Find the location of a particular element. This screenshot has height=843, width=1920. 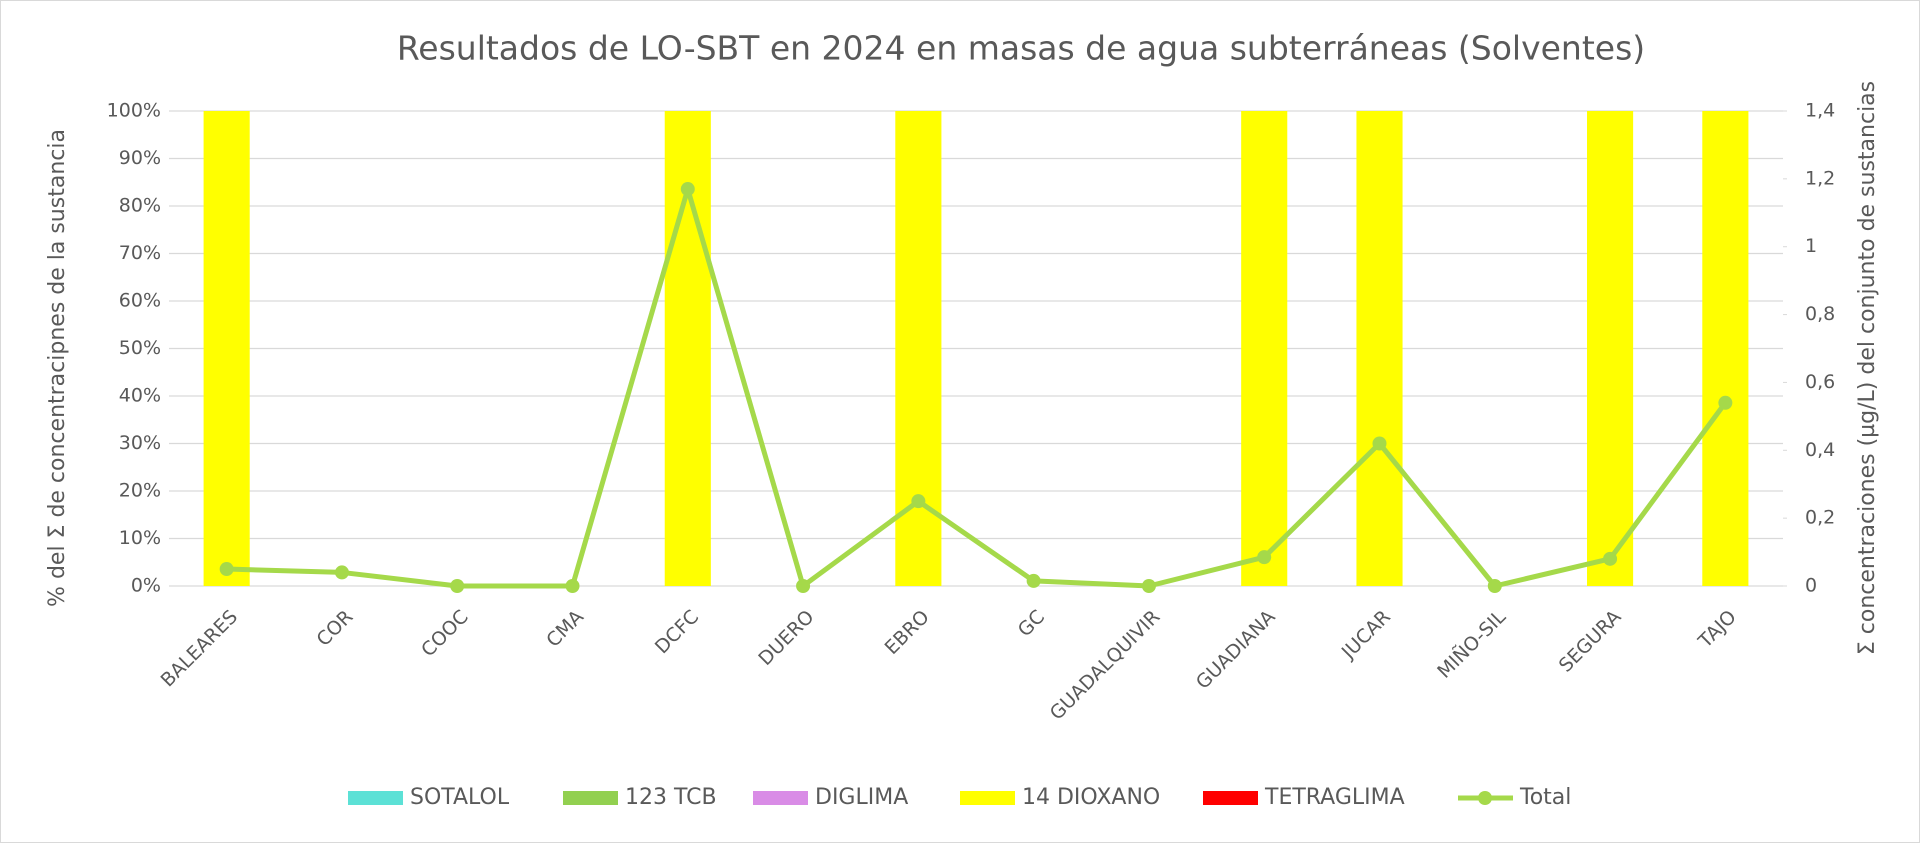

legend-label: SOTALOL is located at coordinates (460, 797).